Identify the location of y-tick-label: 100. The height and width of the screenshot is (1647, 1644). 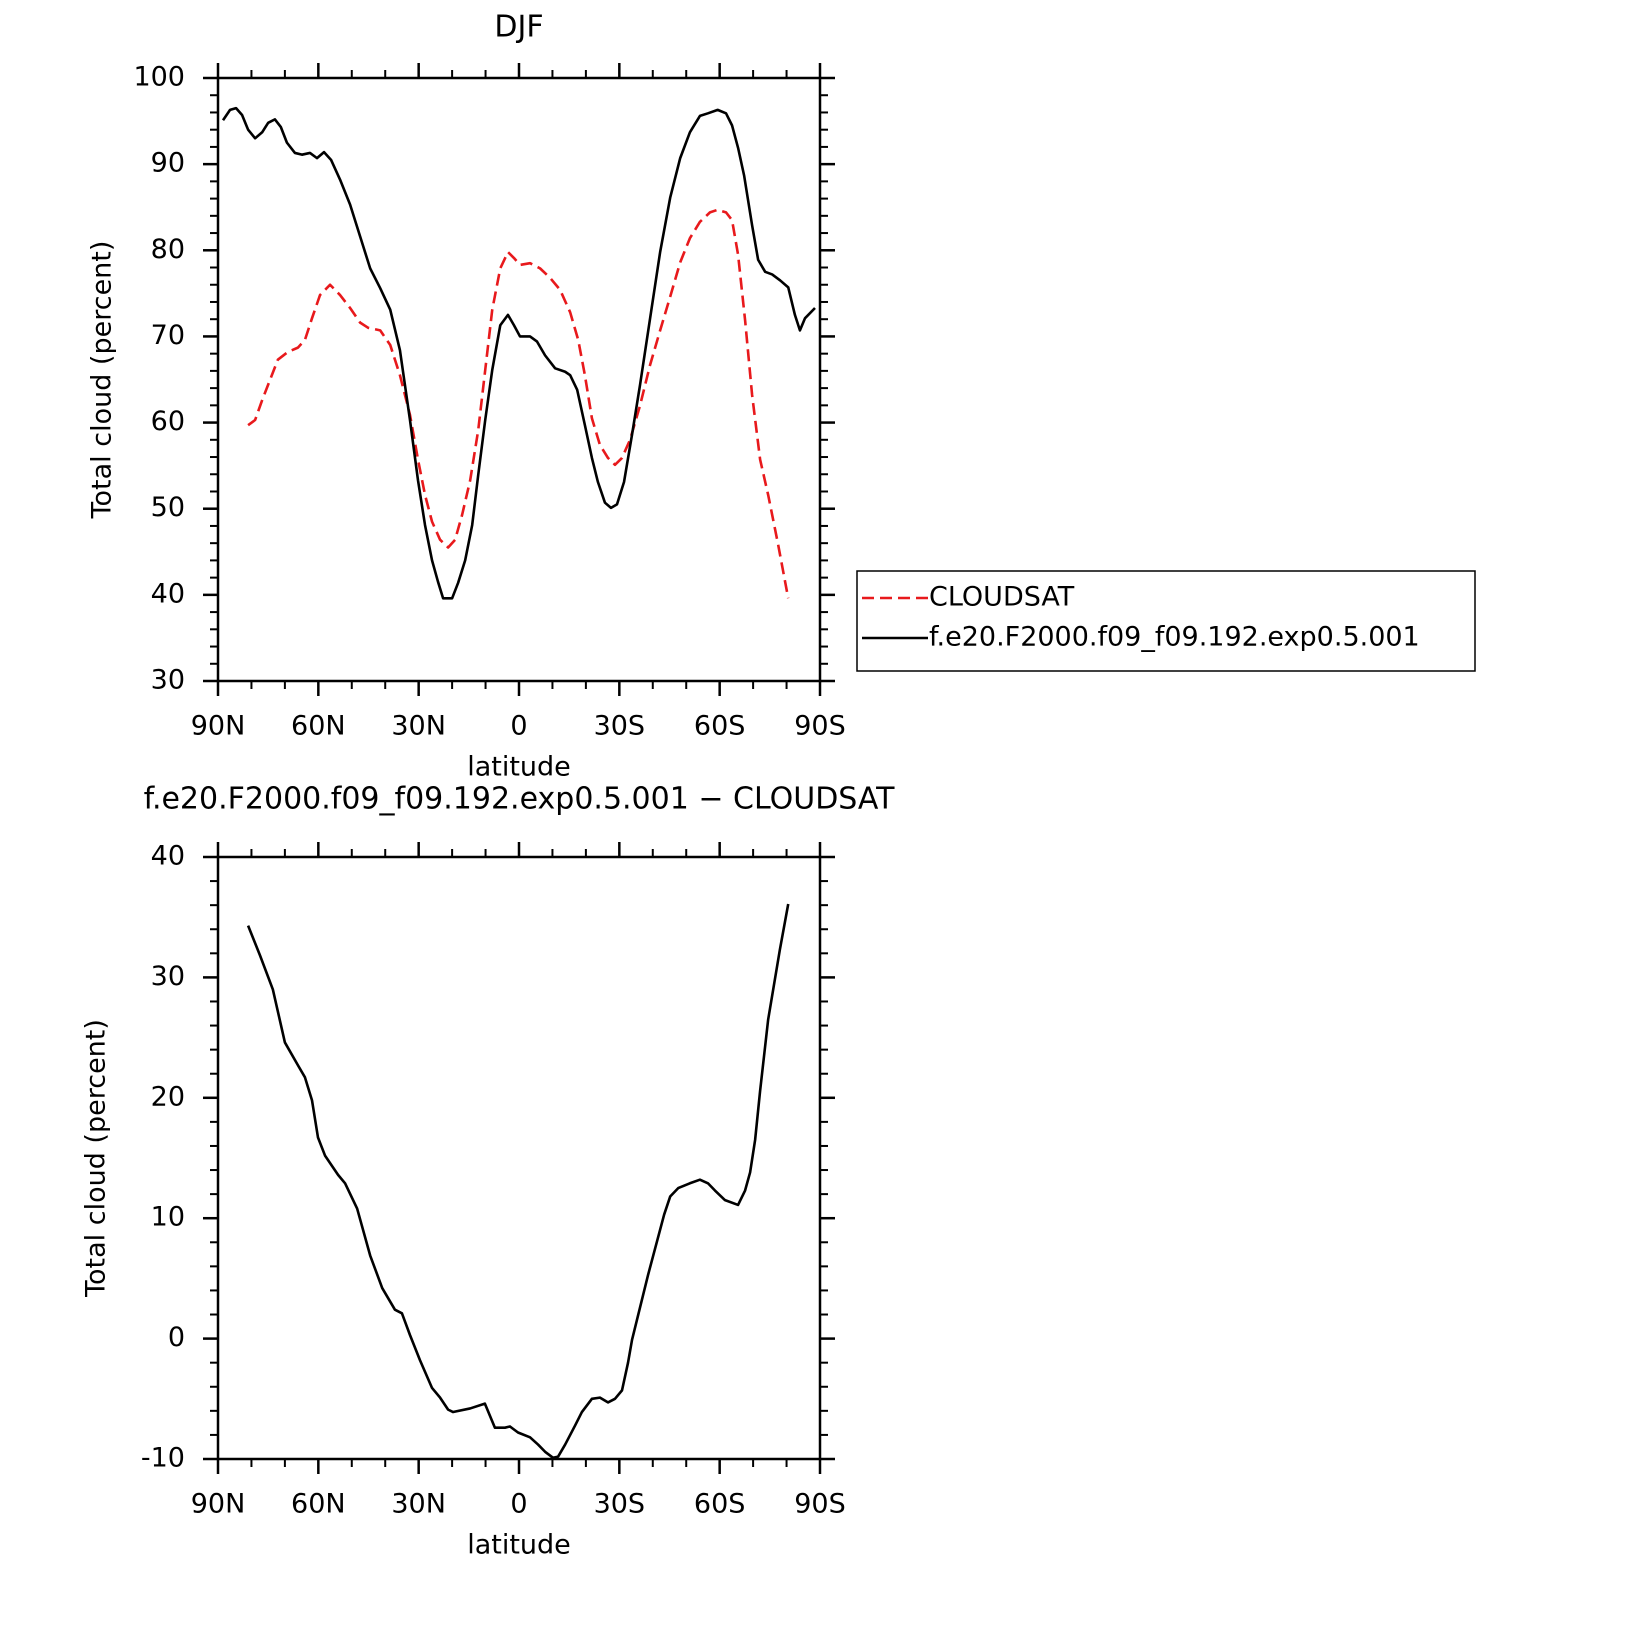
(159, 77).